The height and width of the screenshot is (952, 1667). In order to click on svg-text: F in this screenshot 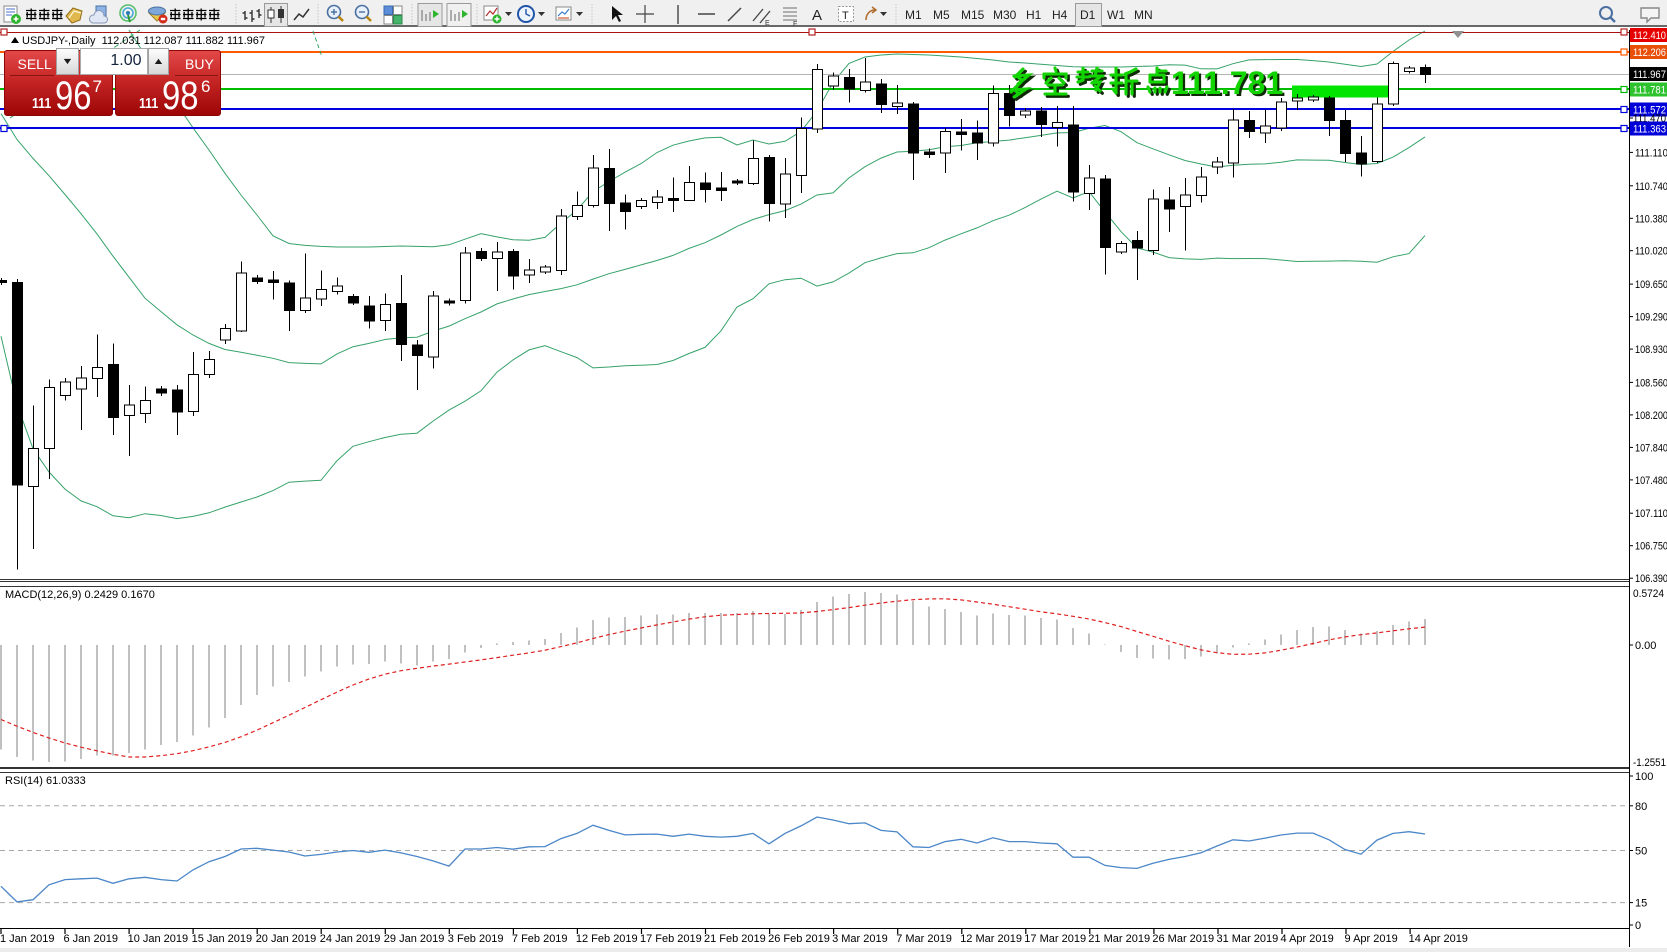, I will do `click(795, 24)`.